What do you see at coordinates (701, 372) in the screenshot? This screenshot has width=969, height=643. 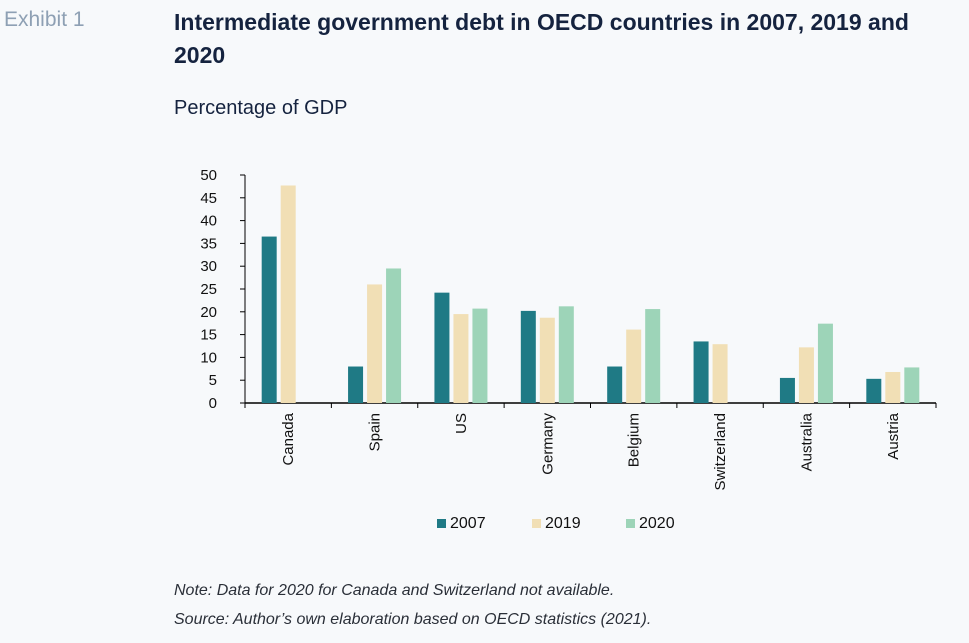 I see `bar-switzerland-2007` at bounding box center [701, 372].